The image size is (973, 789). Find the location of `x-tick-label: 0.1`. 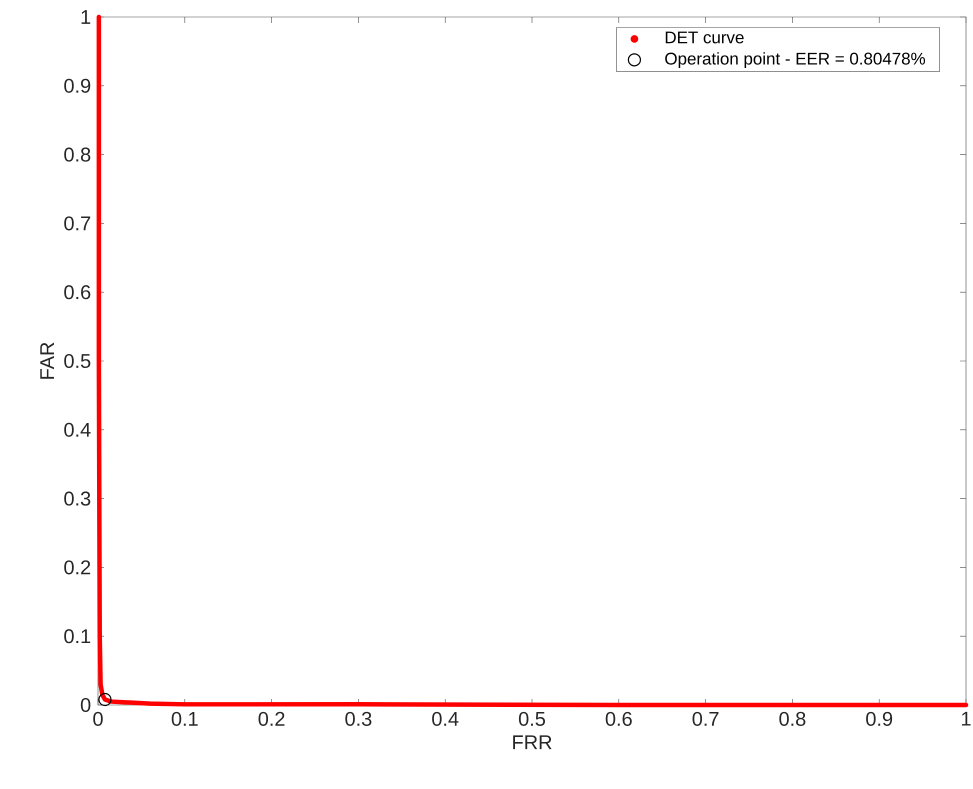

x-tick-label: 0.1 is located at coordinates (185, 719).